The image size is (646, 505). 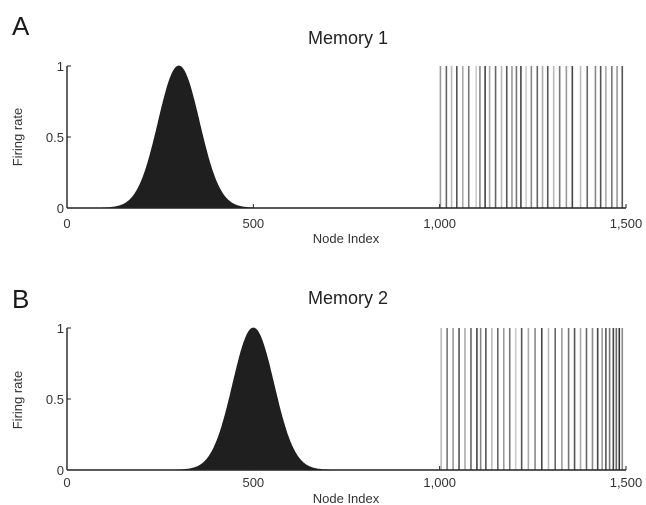 I want to click on x-tick-label-a-2: 1,000, so click(x=439, y=223).